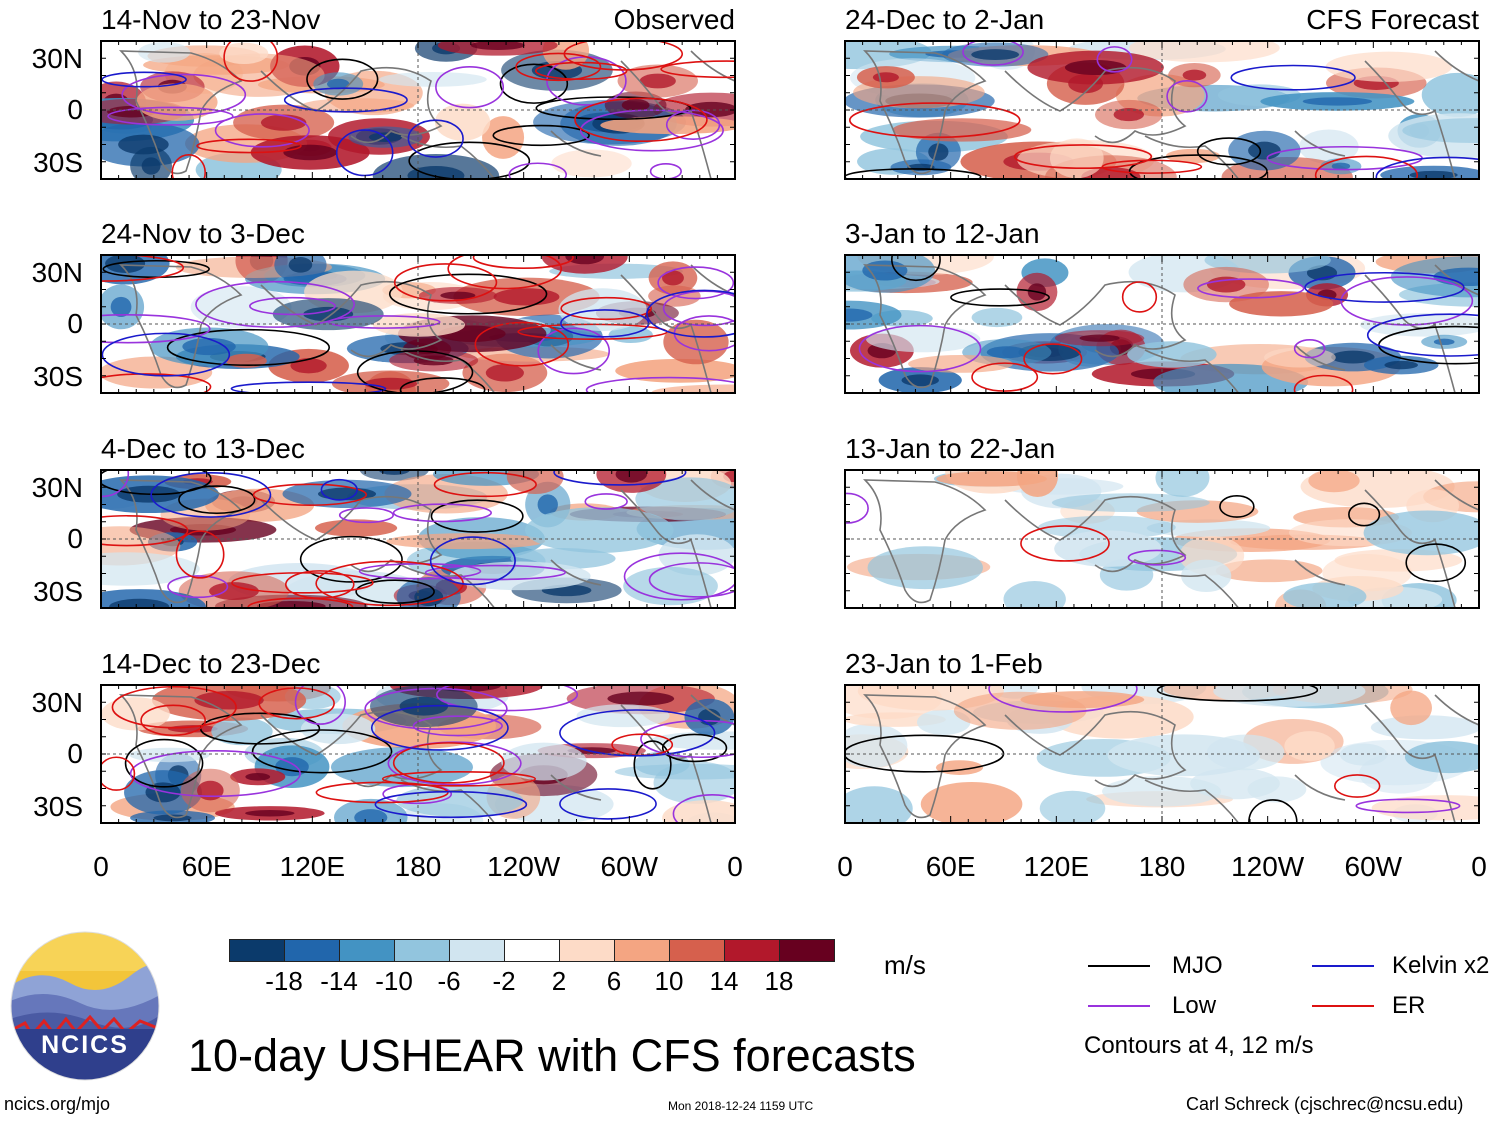  I want to click on y-tick-label: 0, so click(75, 753).